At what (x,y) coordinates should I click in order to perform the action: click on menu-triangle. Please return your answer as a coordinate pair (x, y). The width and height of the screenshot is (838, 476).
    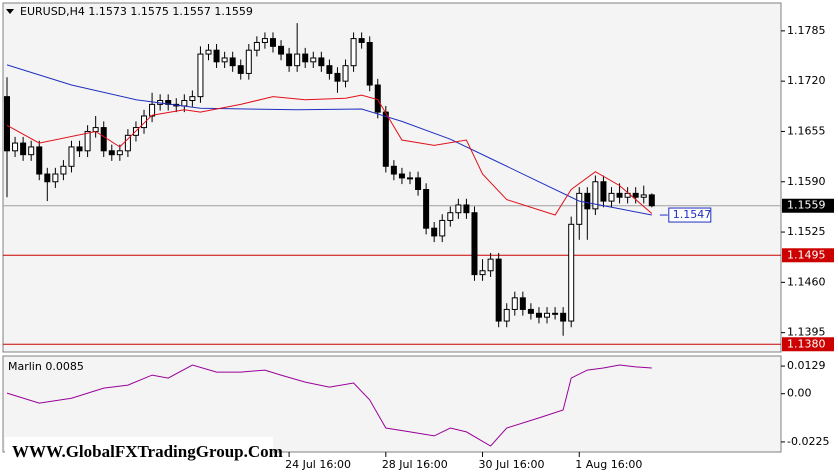
    Looking at the image, I should click on (10, 11).